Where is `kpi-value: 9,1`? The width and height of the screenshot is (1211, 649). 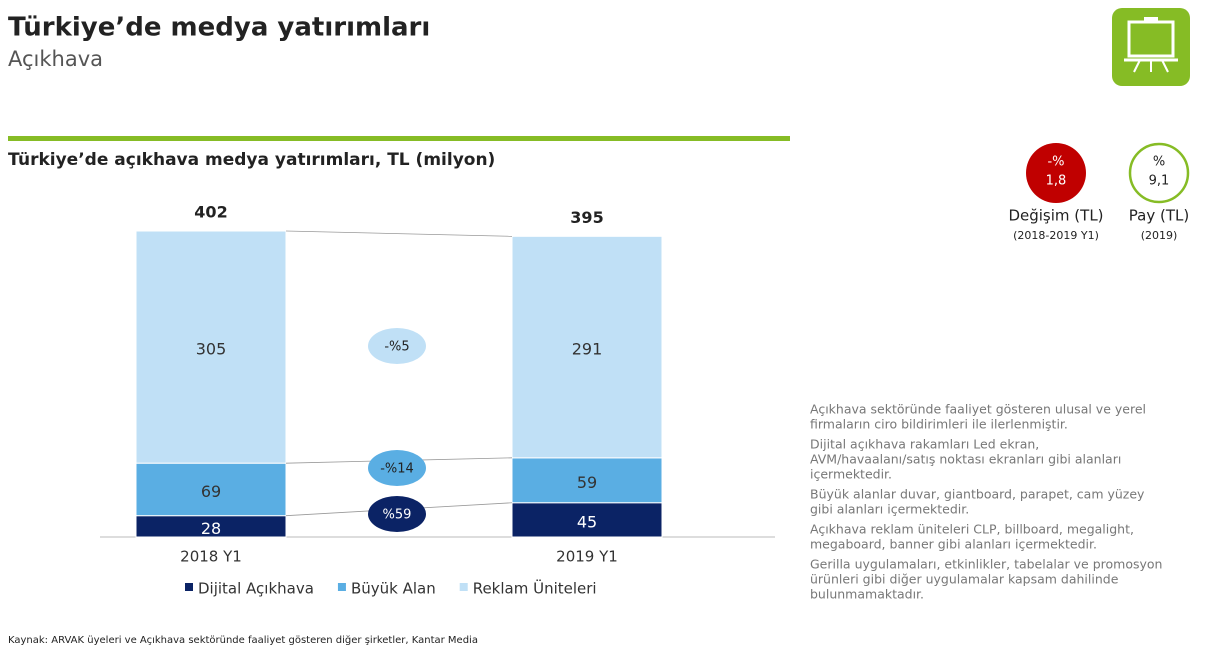 kpi-value: 9,1 is located at coordinates (1159, 181).